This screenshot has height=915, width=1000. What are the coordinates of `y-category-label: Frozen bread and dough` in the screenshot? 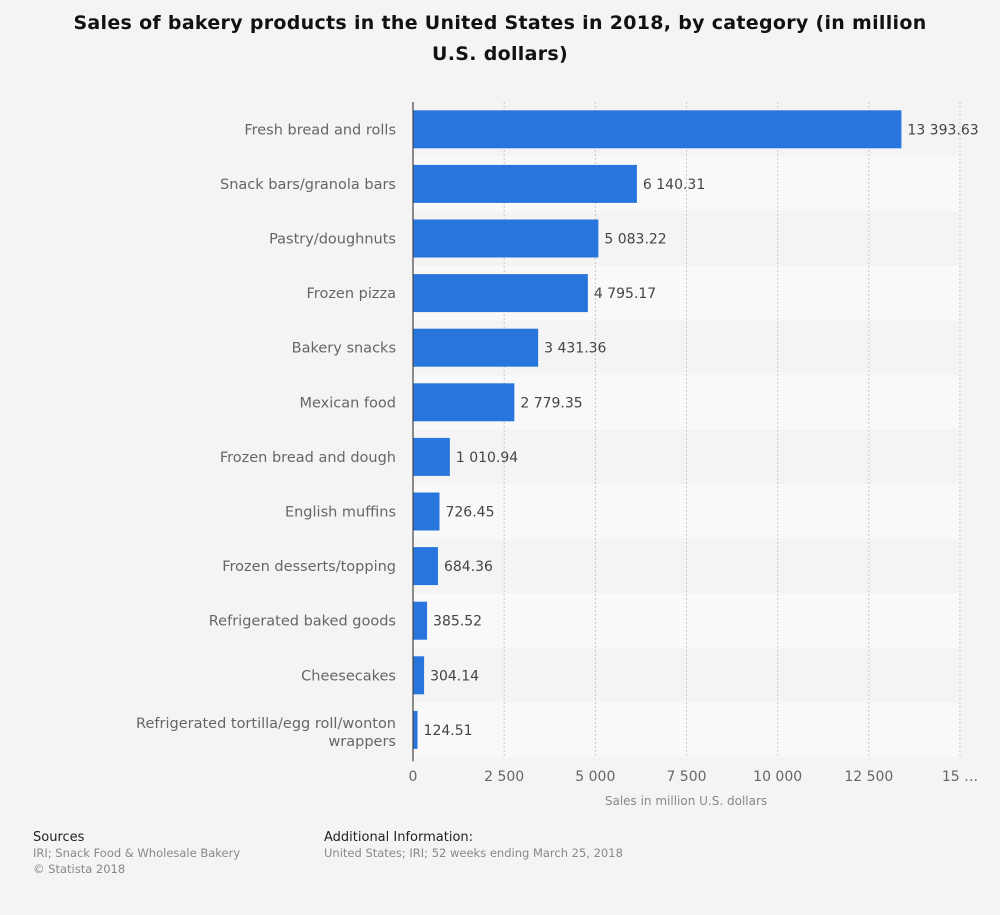 It's located at (308, 458).